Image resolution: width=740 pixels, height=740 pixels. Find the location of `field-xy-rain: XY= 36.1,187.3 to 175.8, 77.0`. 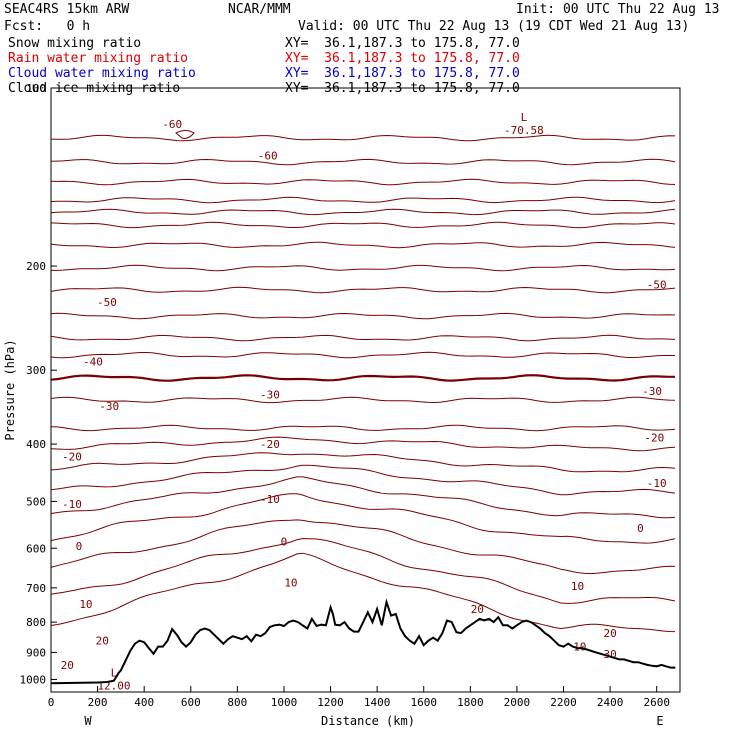

field-xy-rain: XY= 36.1,187.3 to 175.8, 77.0 is located at coordinates (402, 58).